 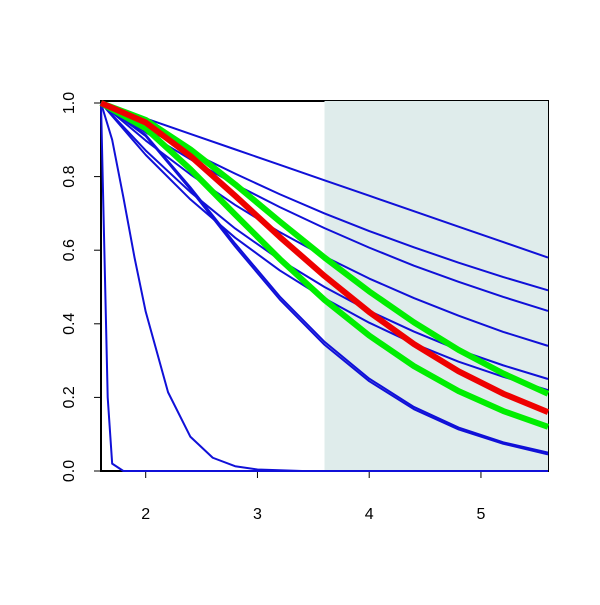 I want to click on y-tick-label: 0.8, so click(x=69, y=176).